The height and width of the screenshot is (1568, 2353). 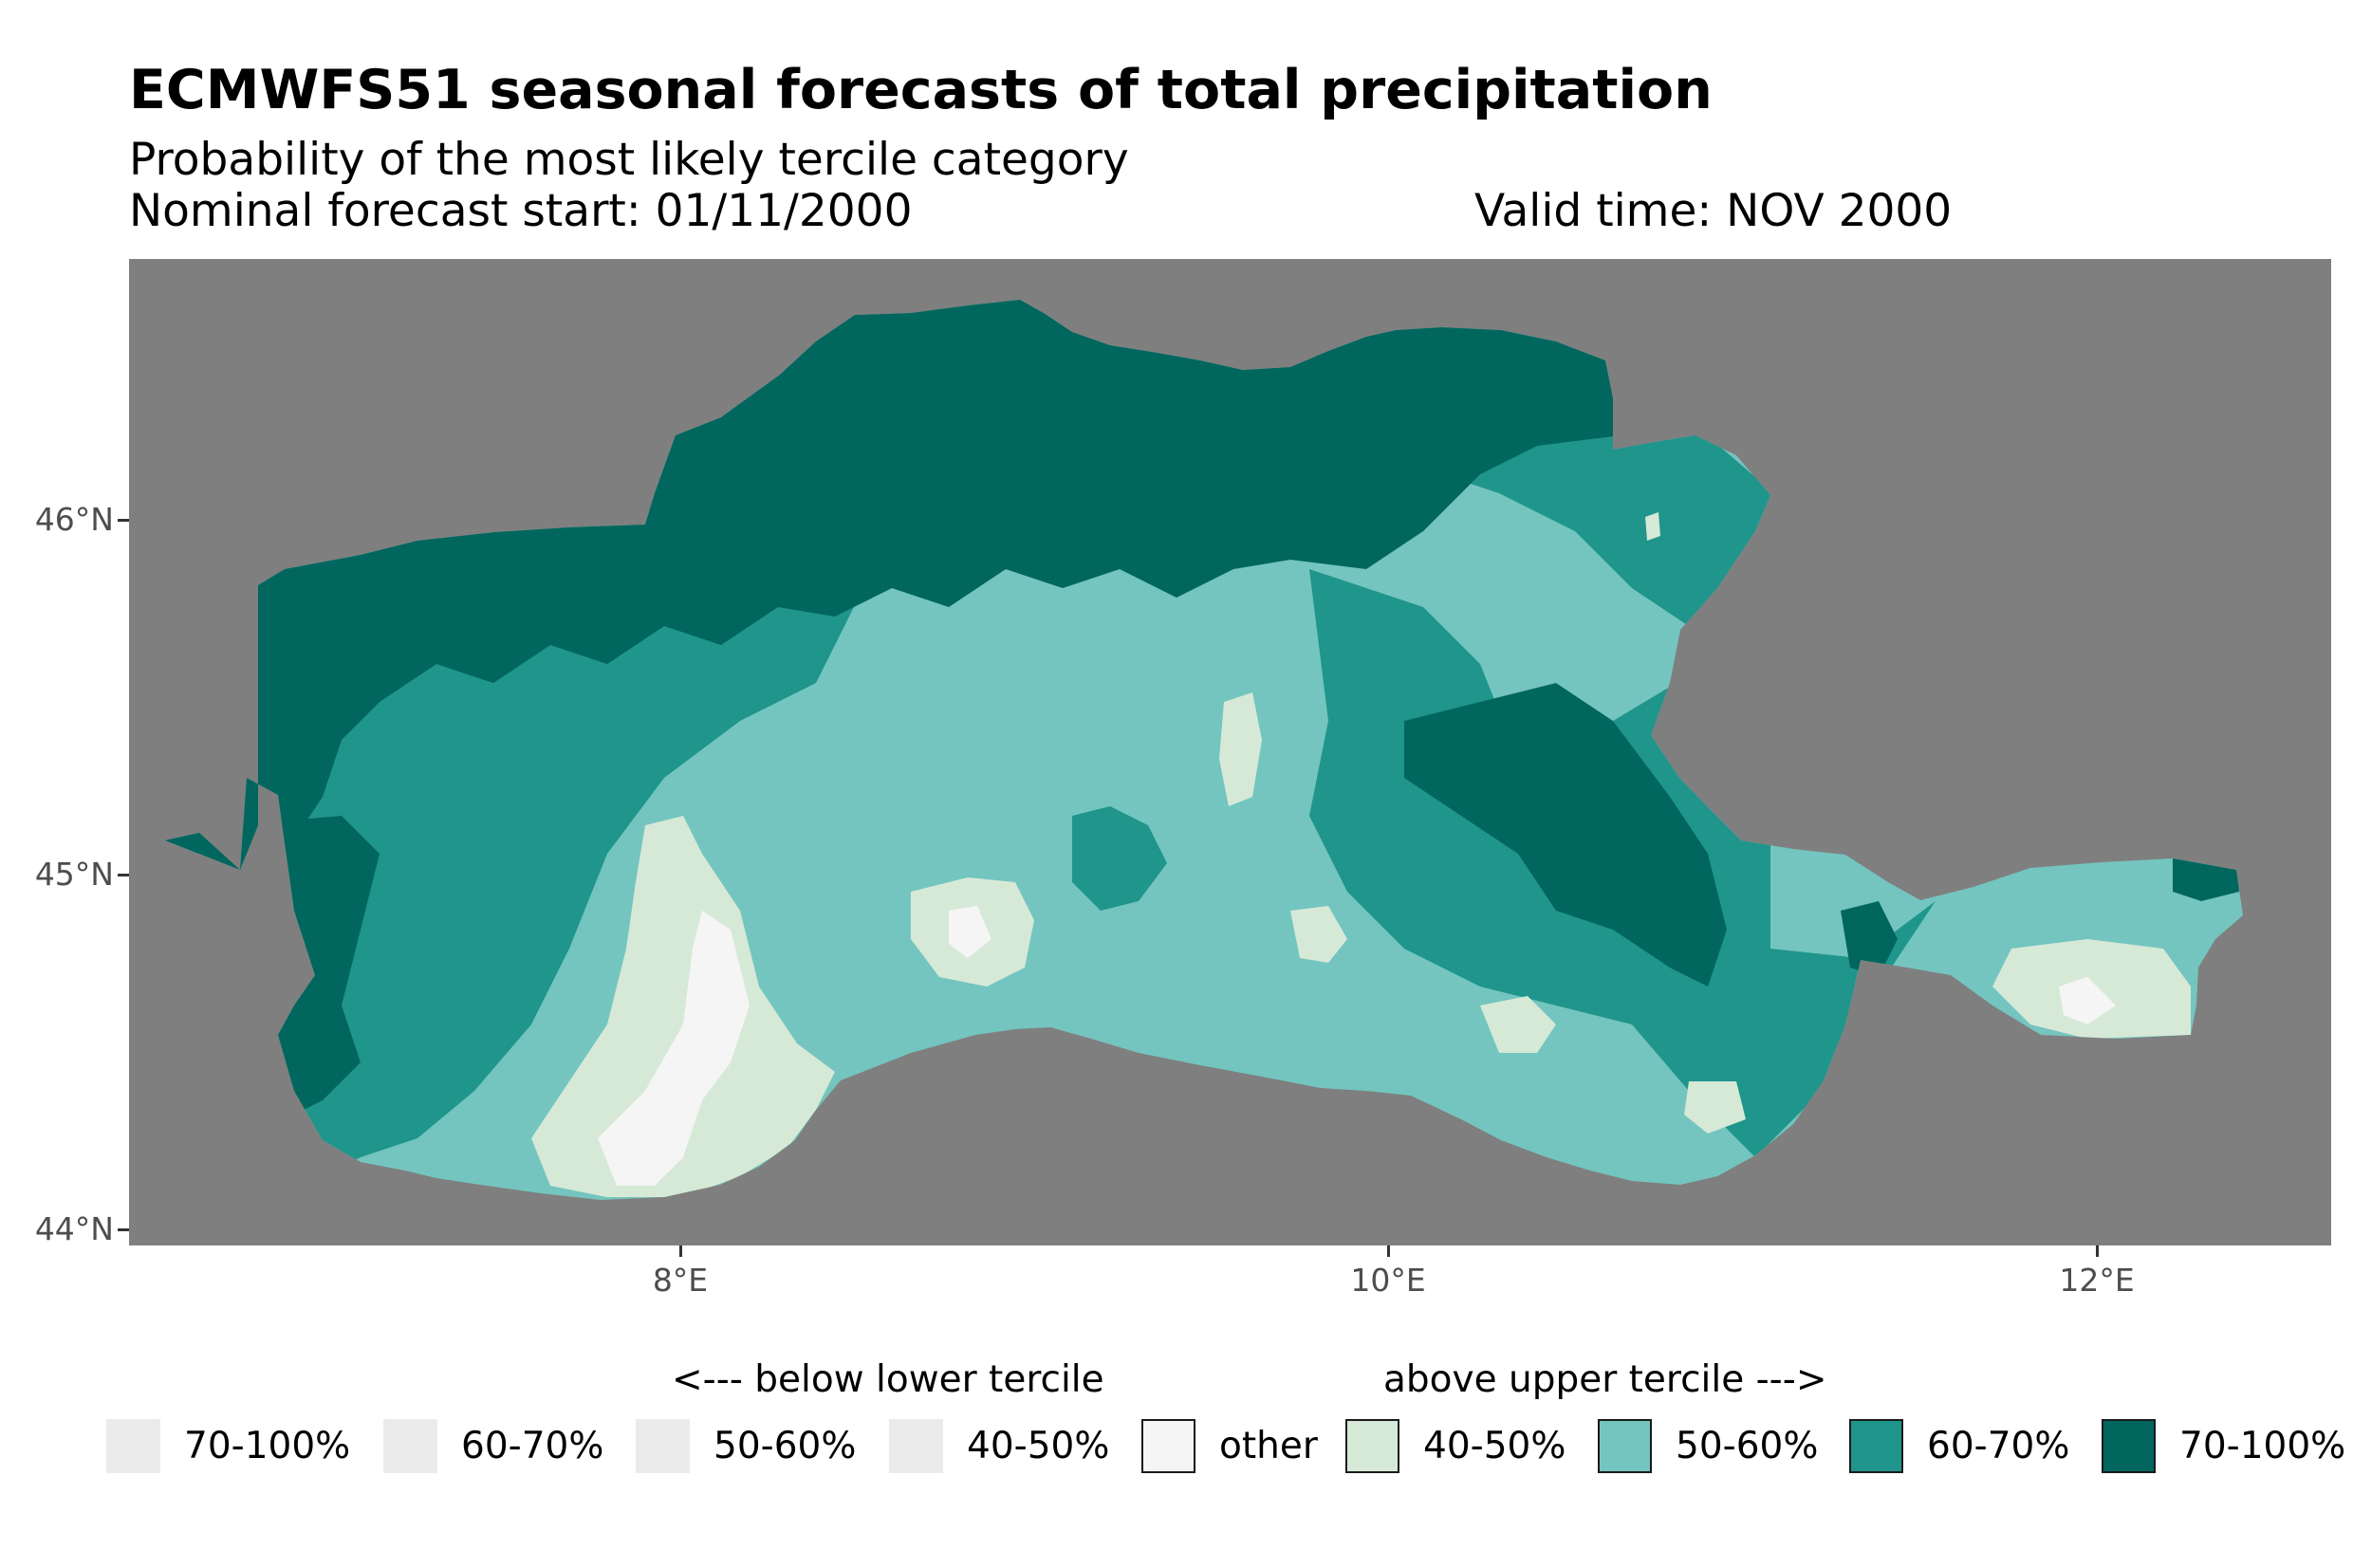 What do you see at coordinates (1318, 935) in the screenshot?
I see `zone-above-40-50-plain` at bounding box center [1318, 935].